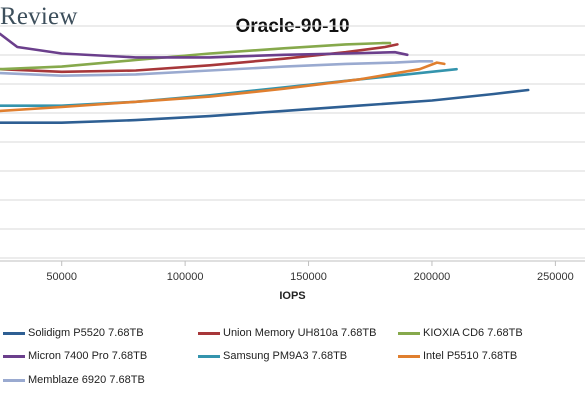  I want to click on x-tick-label-0: 50000, so click(61, 277).